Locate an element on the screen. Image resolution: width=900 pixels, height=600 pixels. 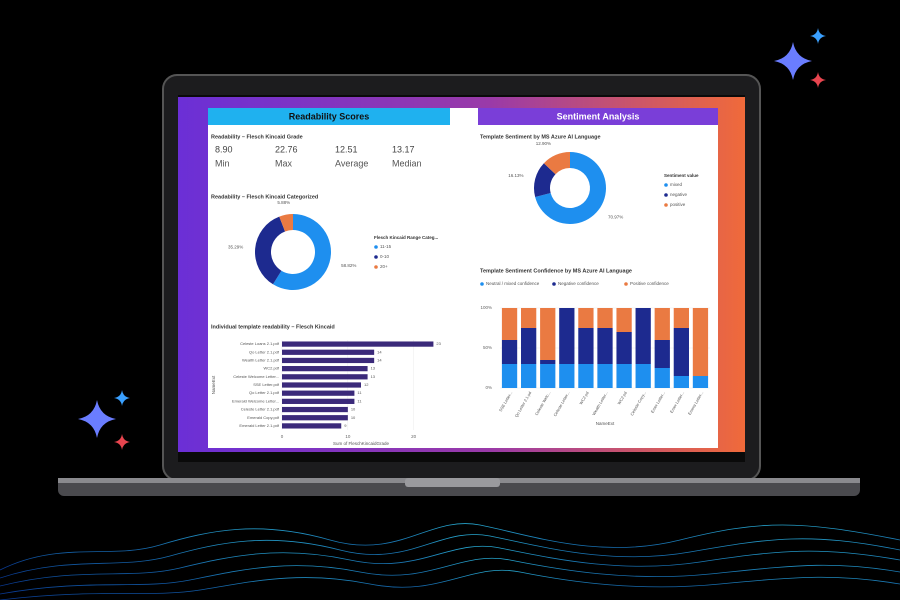
kpi-value: 12.51 is located at coordinates (346, 149).